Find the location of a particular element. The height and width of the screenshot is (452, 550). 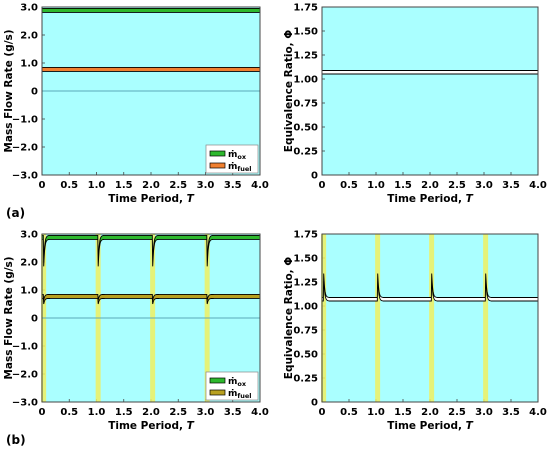

panel-label-b: (b) is located at coordinates (16, 440).